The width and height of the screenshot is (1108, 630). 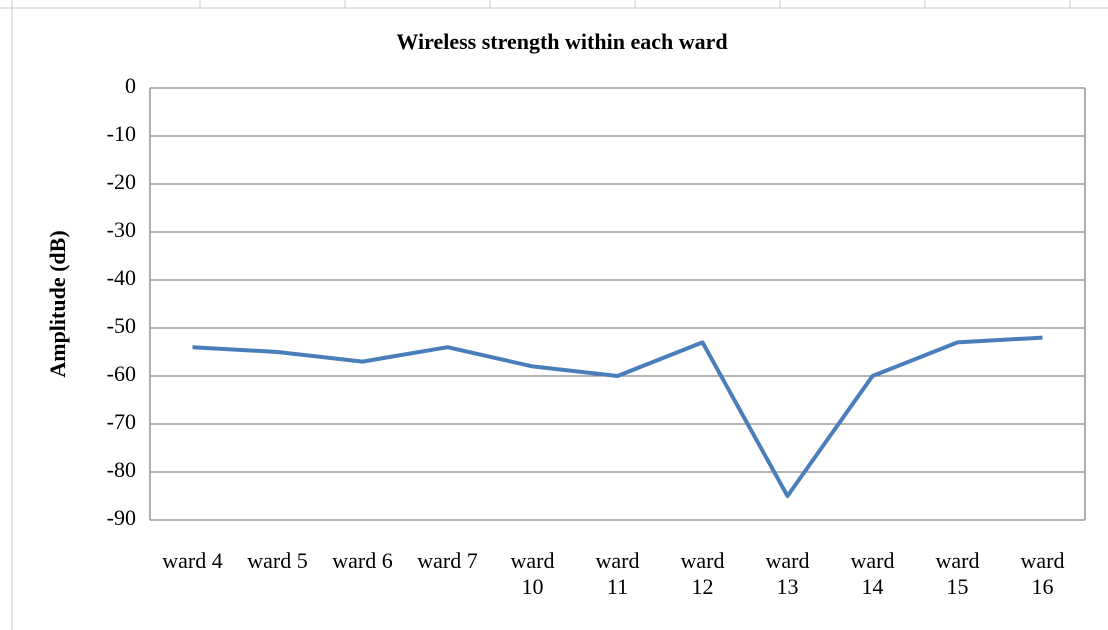 I want to click on x-tick-label: ward 11, so click(x=617, y=573).